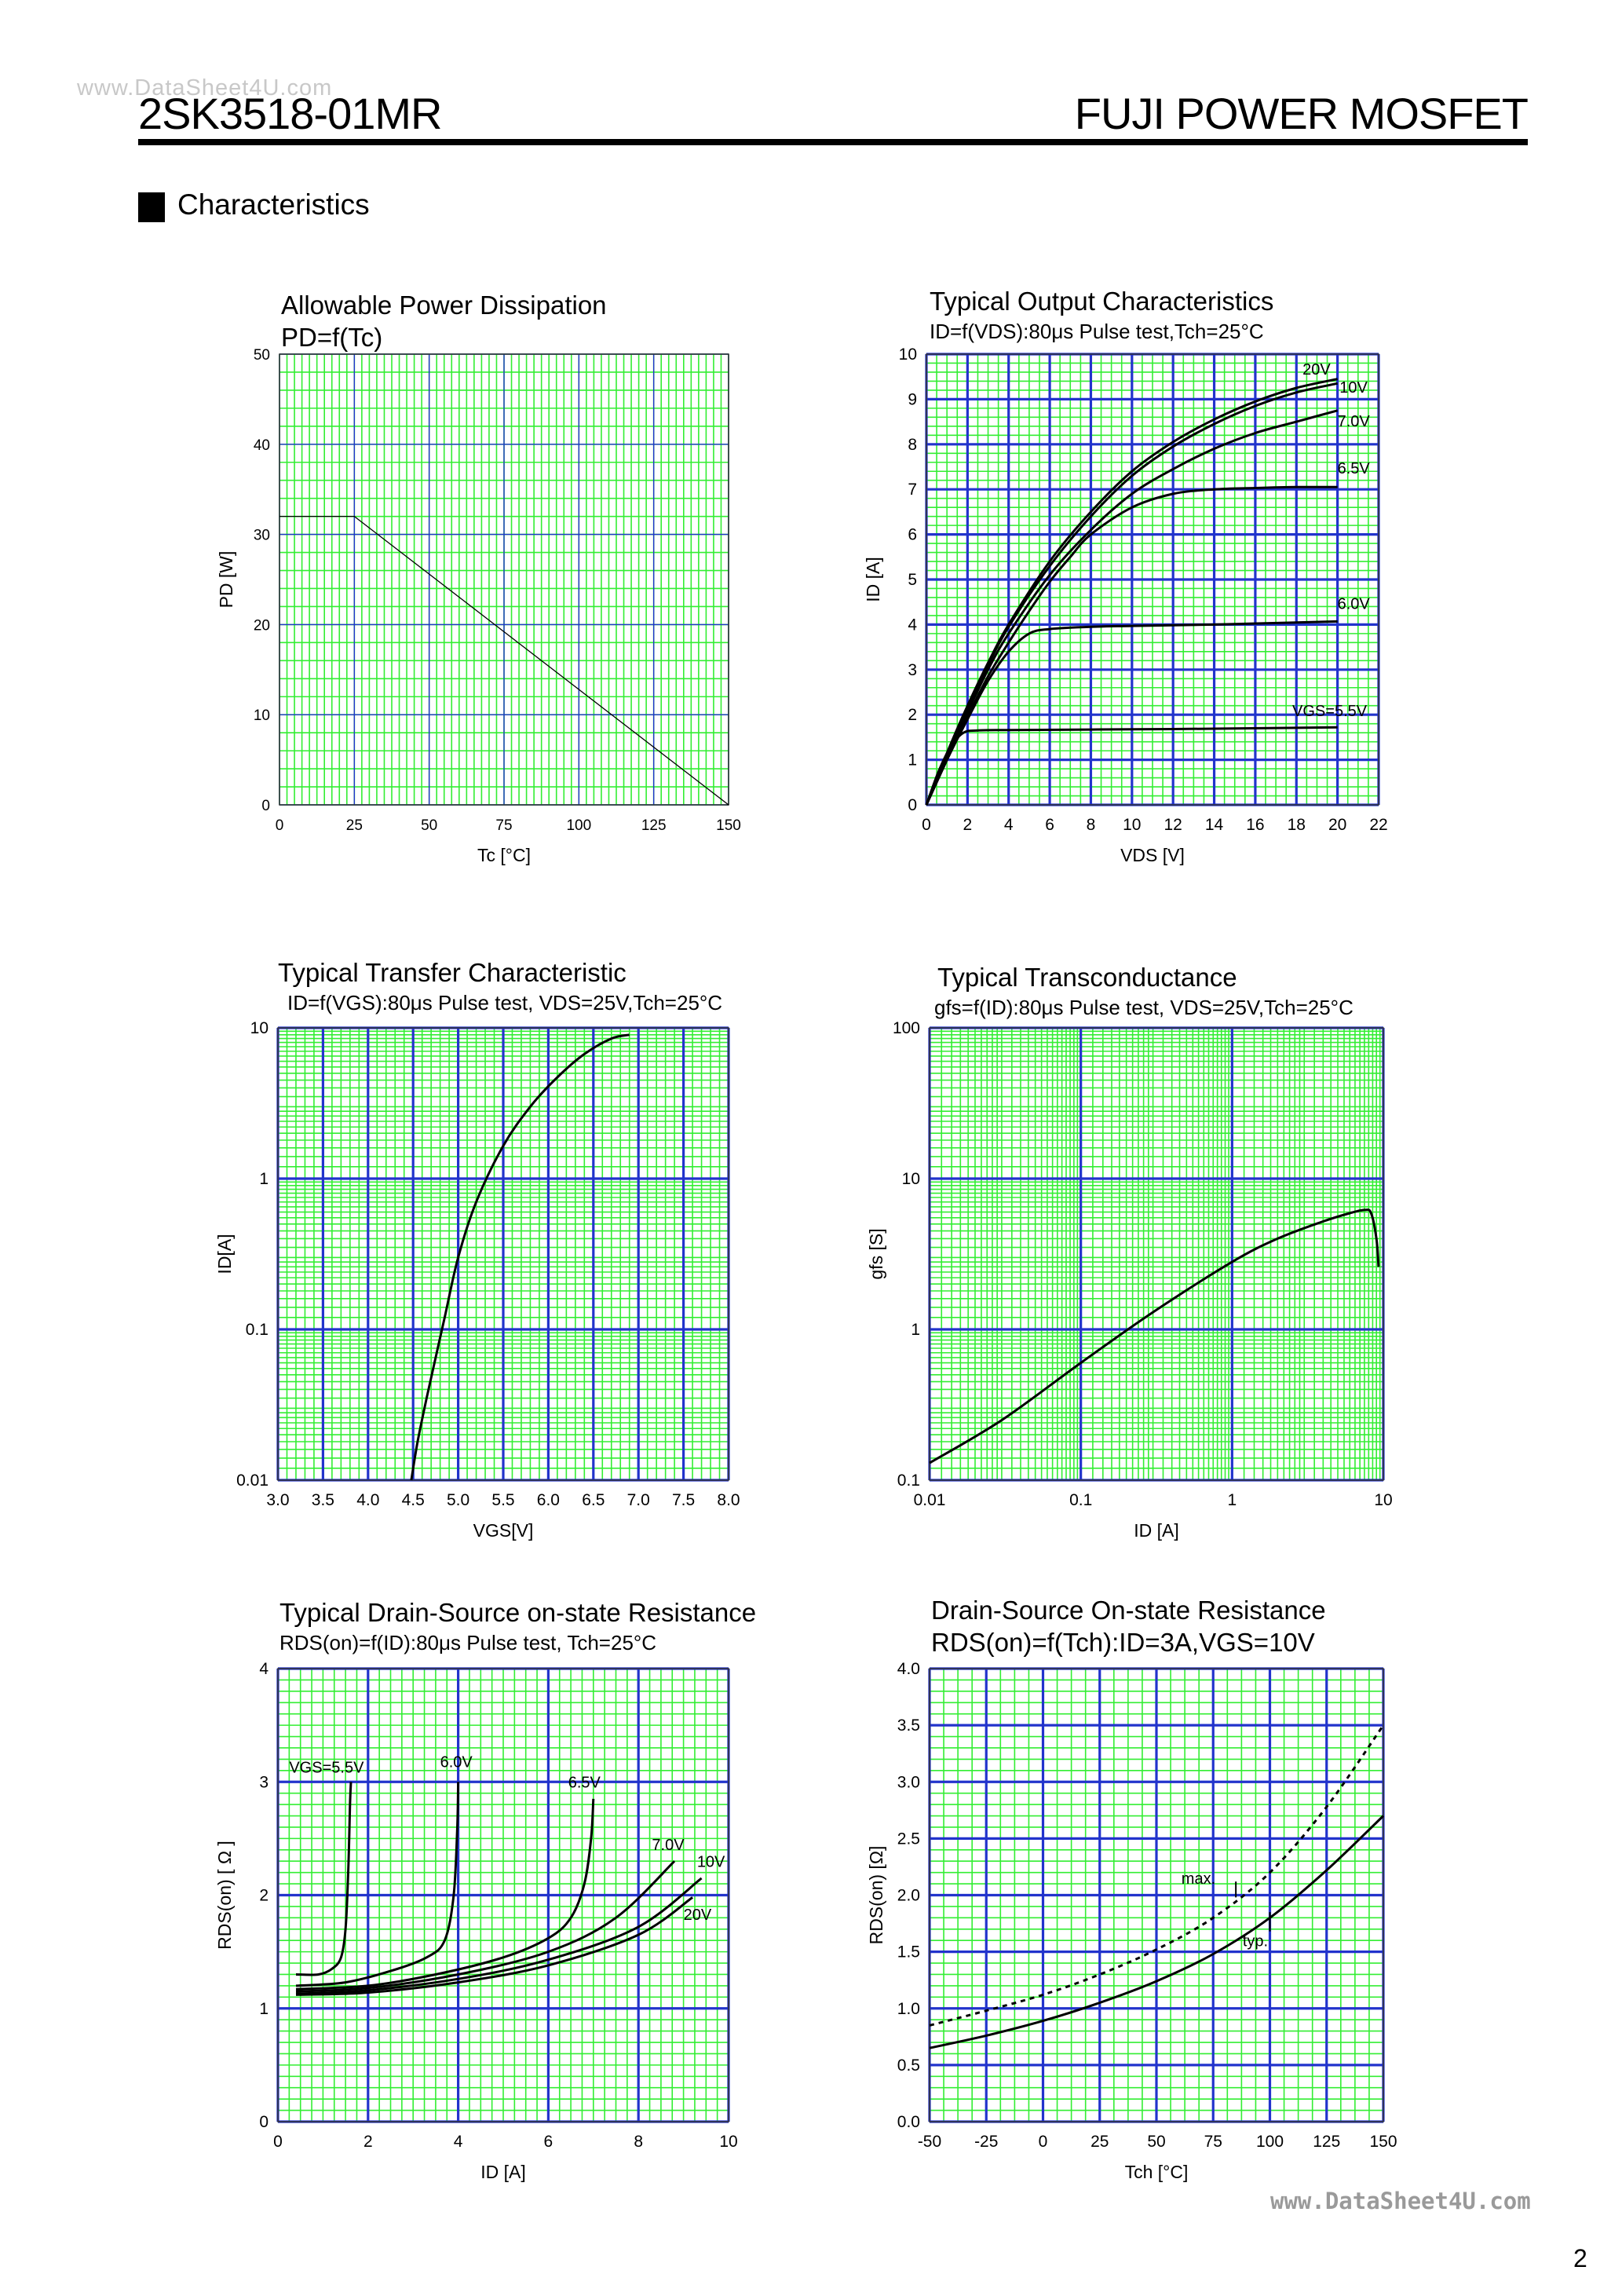 The image size is (1622, 2296). What do you see at coordinates (1087, 978) in the screenshot?
I see `chart-title: Typical Transconductance` at bounding box center [1087, 978].